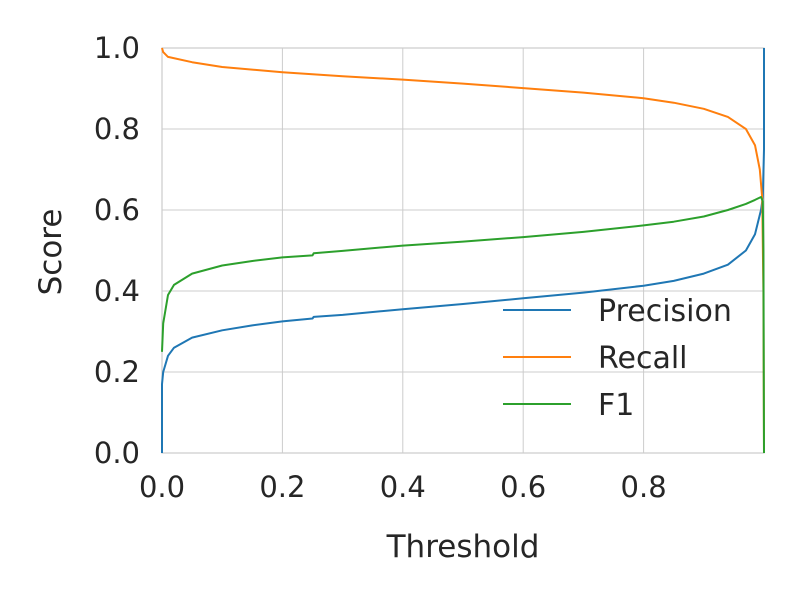  Describe the element at coordinates (117, 210) in the screenshot. I see `y-tick-label: 0.6` at that location.